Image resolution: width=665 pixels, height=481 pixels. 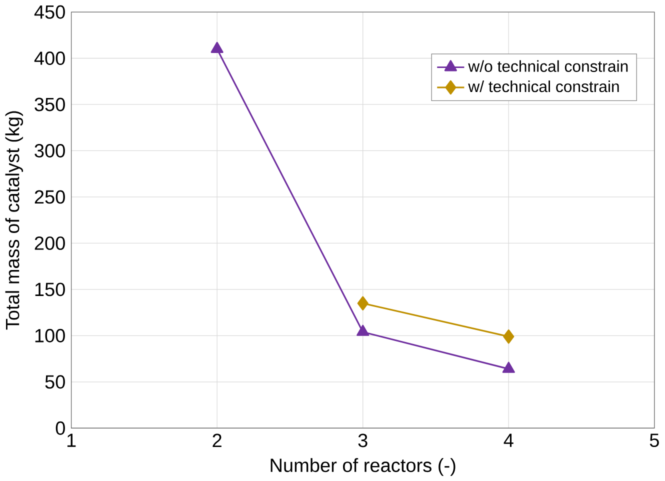 I want to click on x-tick-label: 3, so click(x=363, y=441).